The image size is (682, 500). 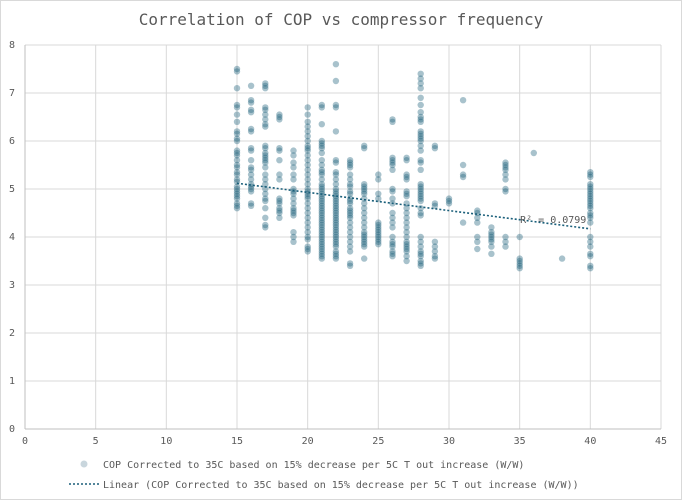 What do you see at coordinates (237, 441) in the screenshot?
I see `x-tick-label: 15` at bounding box center [237, 441].